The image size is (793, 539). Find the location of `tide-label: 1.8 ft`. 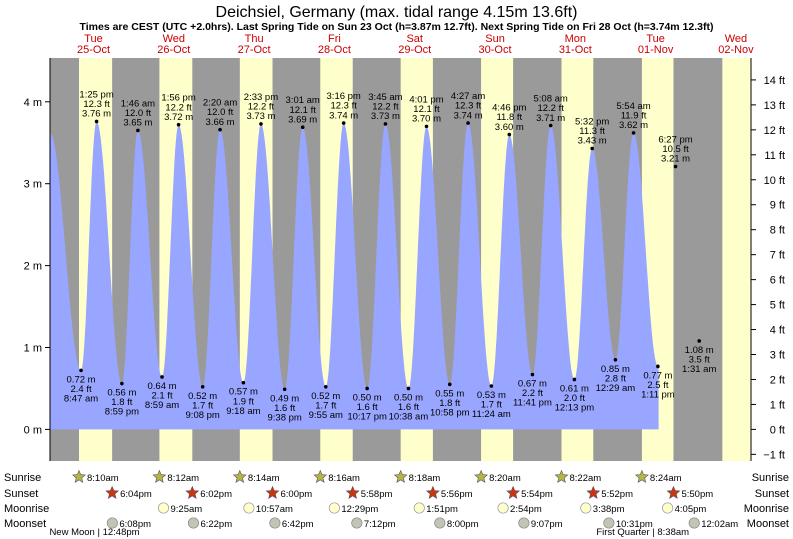

tide-label: 1.8 ft is located at coordinates (121, 402).